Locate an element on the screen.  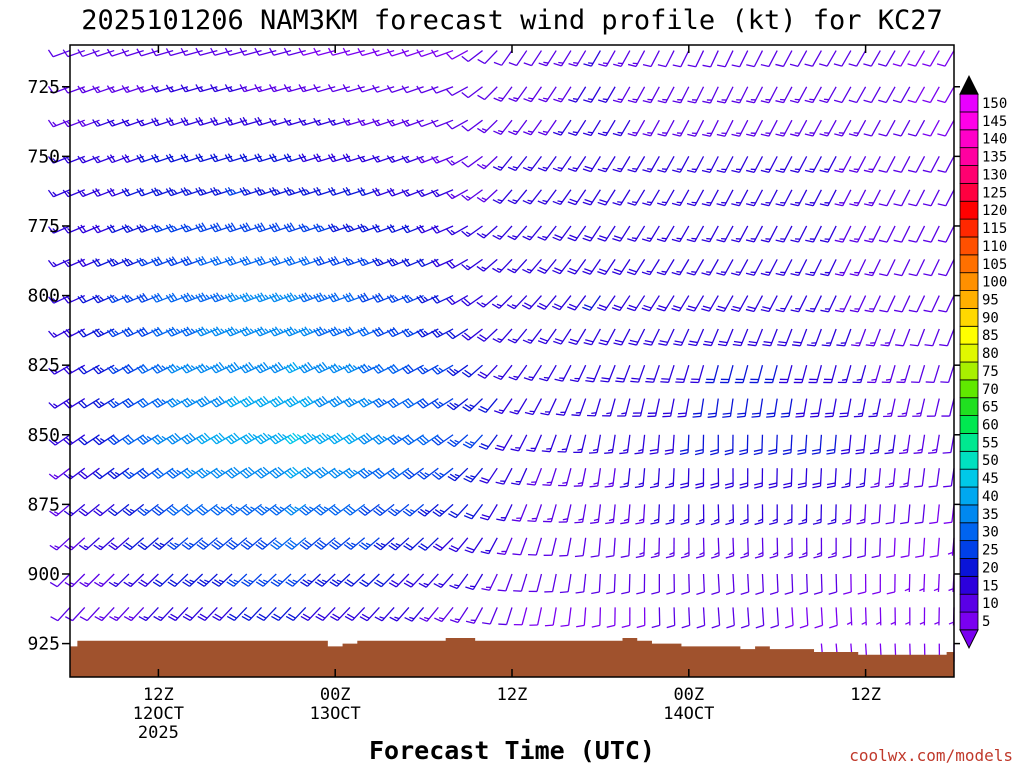
colorbar-cell is located at coordinates (969, 228).